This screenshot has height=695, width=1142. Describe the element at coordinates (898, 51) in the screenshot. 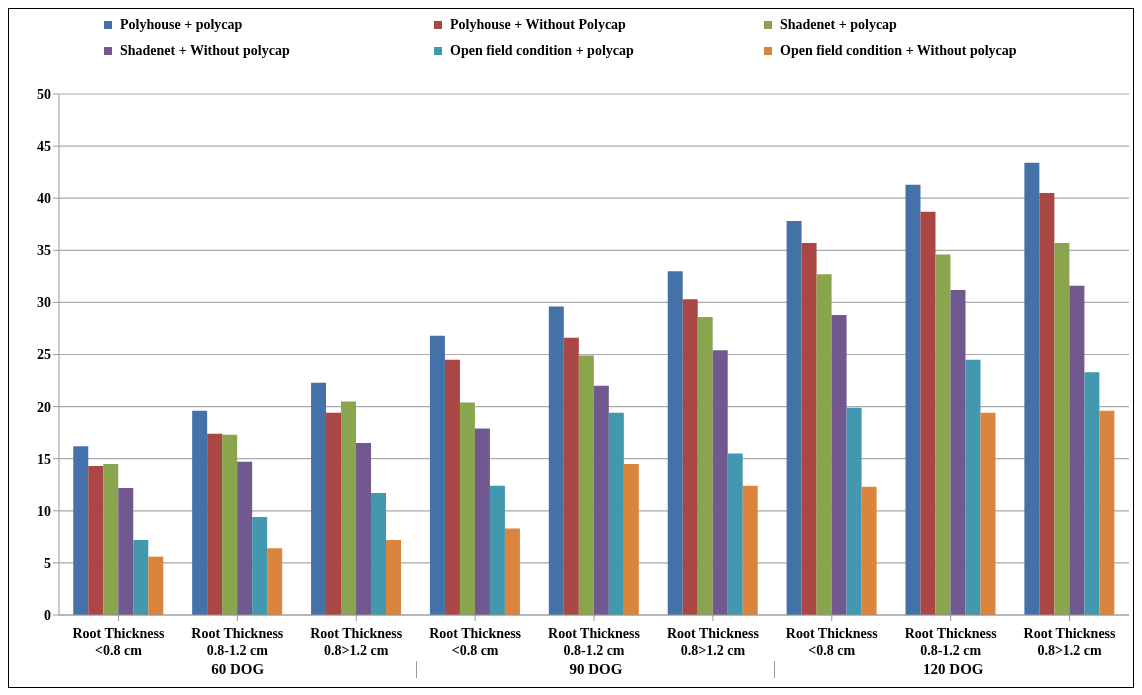

I see `legend-label: Open field condition + Without polycap` at that location.